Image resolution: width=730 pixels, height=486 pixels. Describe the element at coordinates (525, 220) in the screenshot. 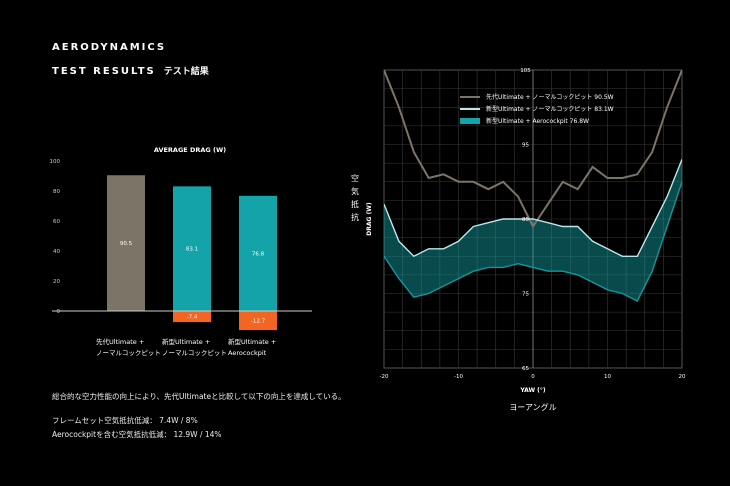

I see `y-tick-label: 85` at that location.